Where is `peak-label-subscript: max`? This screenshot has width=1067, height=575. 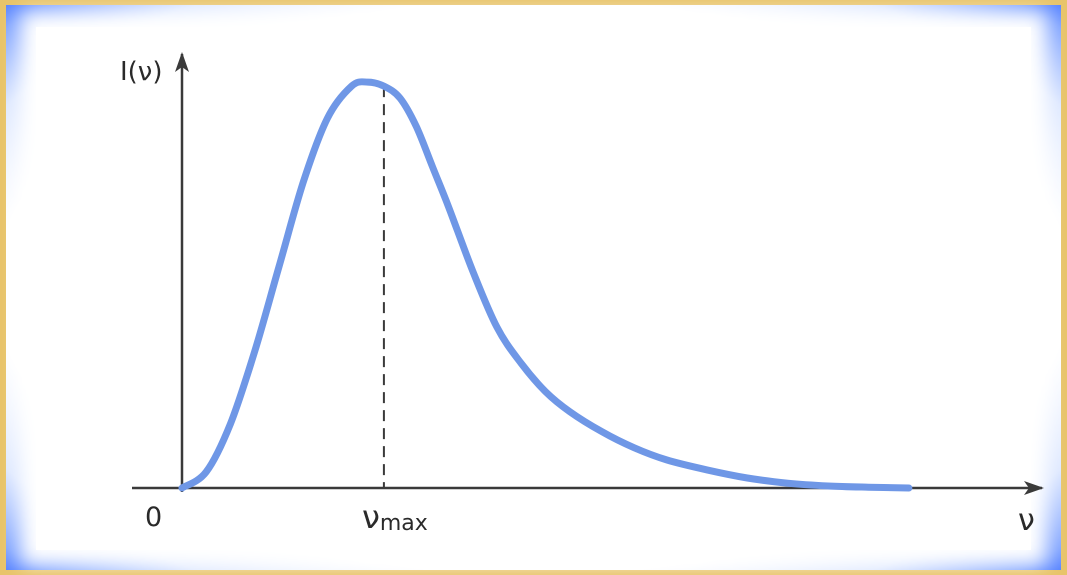 peak-label-subscript: max is located at coordinates (404, 523).